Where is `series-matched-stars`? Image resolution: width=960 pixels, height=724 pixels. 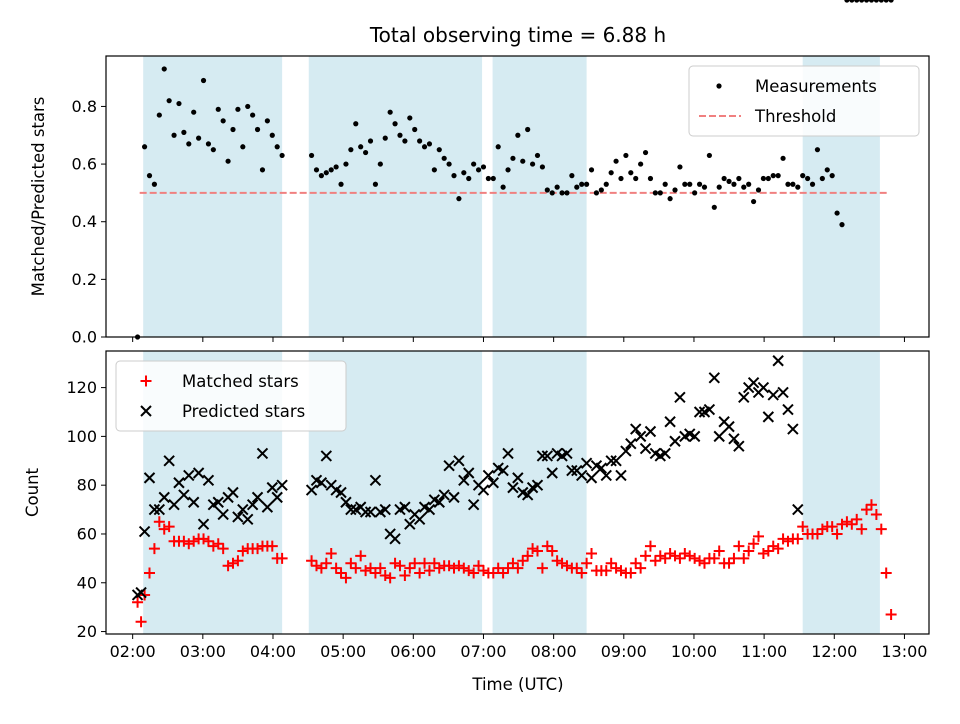 series-matched-stars is located at coordinates (514, 563).